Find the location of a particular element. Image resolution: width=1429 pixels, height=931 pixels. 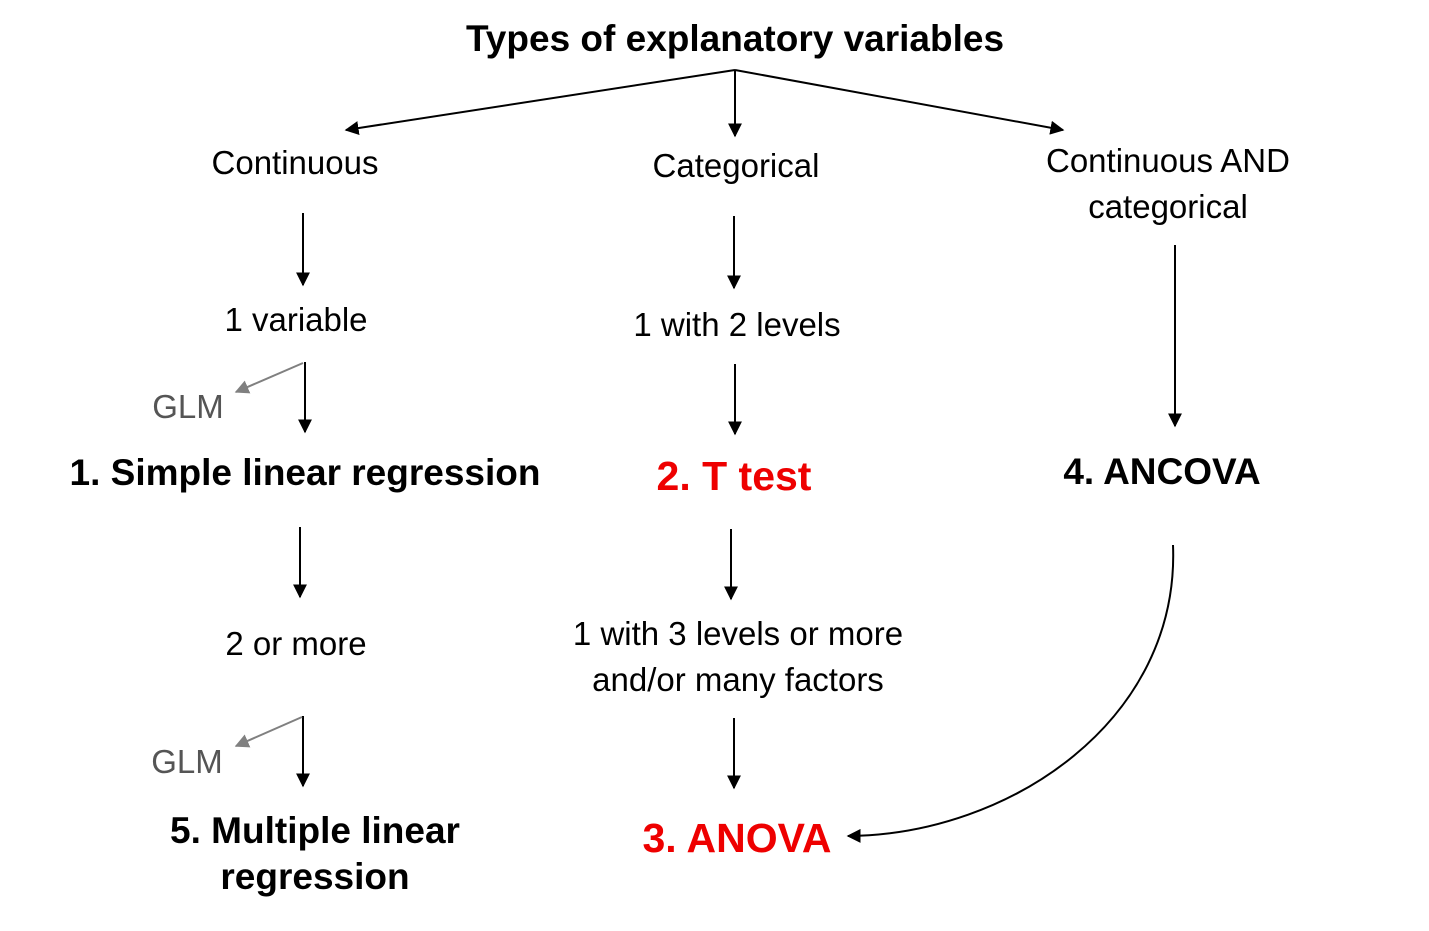

arrow-title-to-continuous is located at coordinates (540, 102).